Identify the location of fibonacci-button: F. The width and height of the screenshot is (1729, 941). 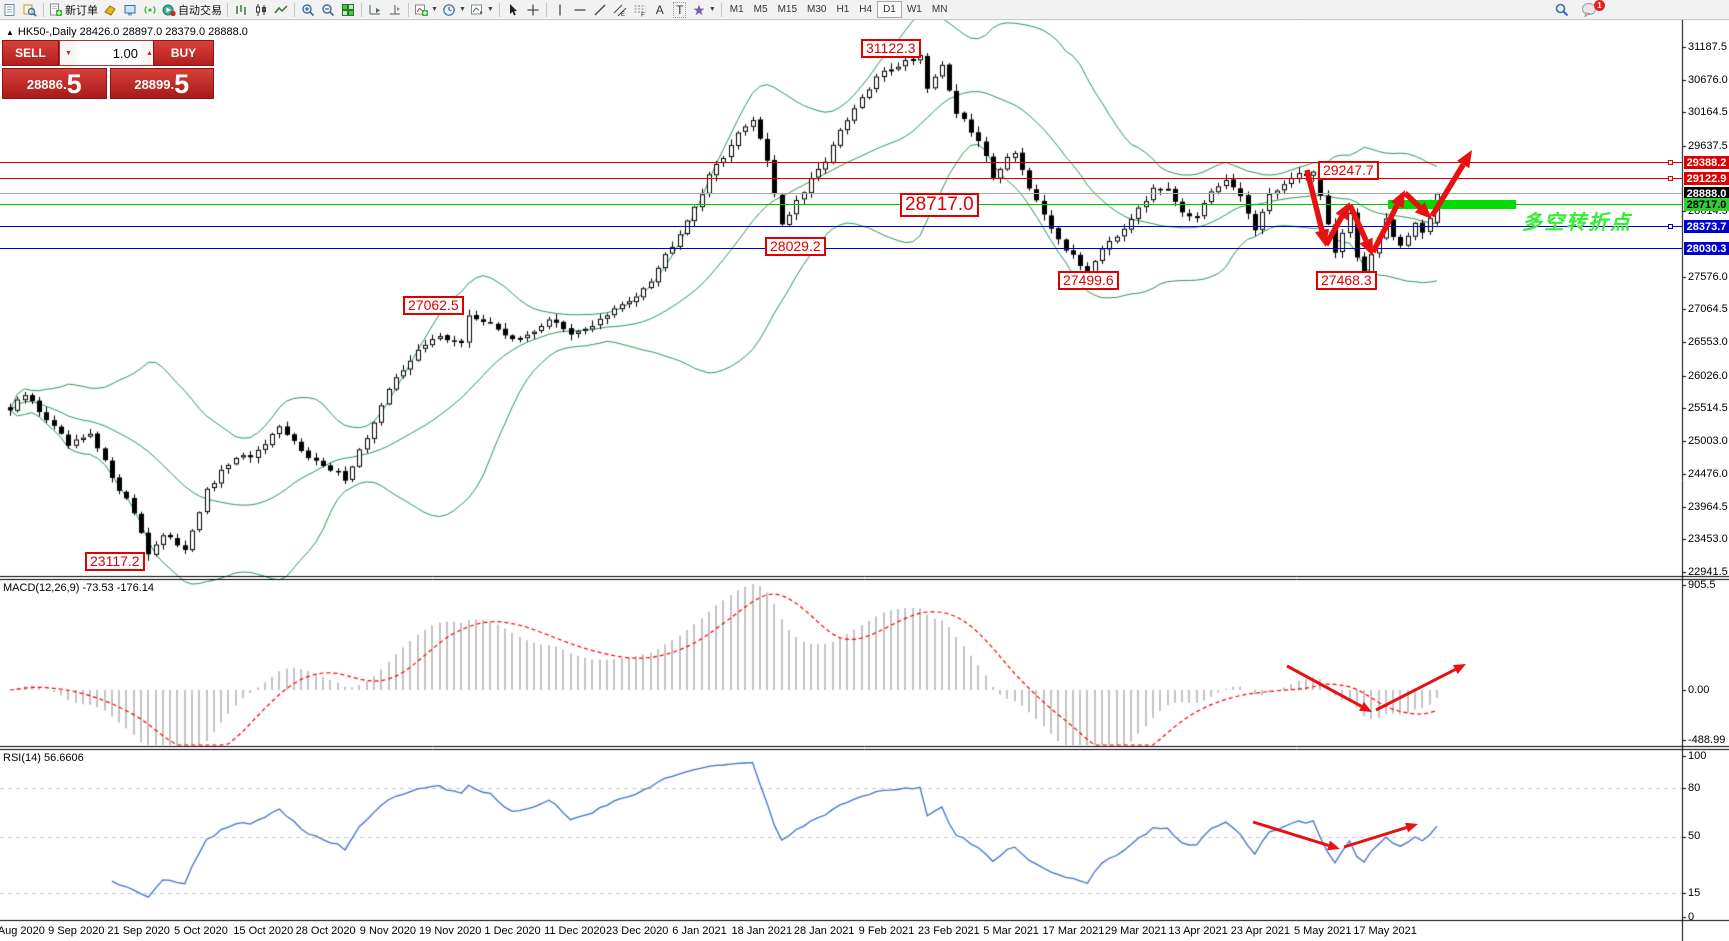
(640, 9).